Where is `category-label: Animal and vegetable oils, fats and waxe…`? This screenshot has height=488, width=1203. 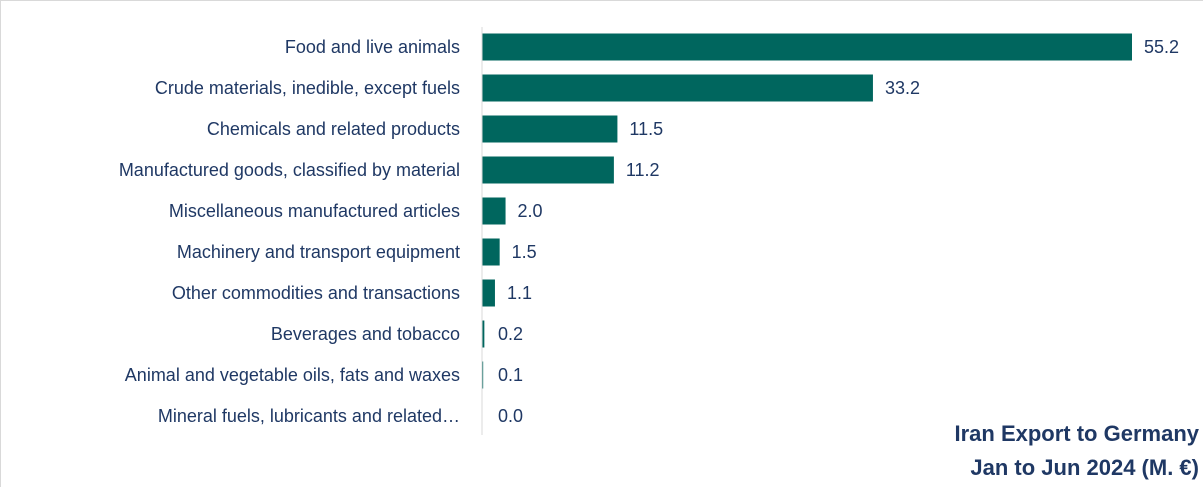
category-label: Animal and vegetable oils, fats and waxe… is located at coordinates (292, 375).